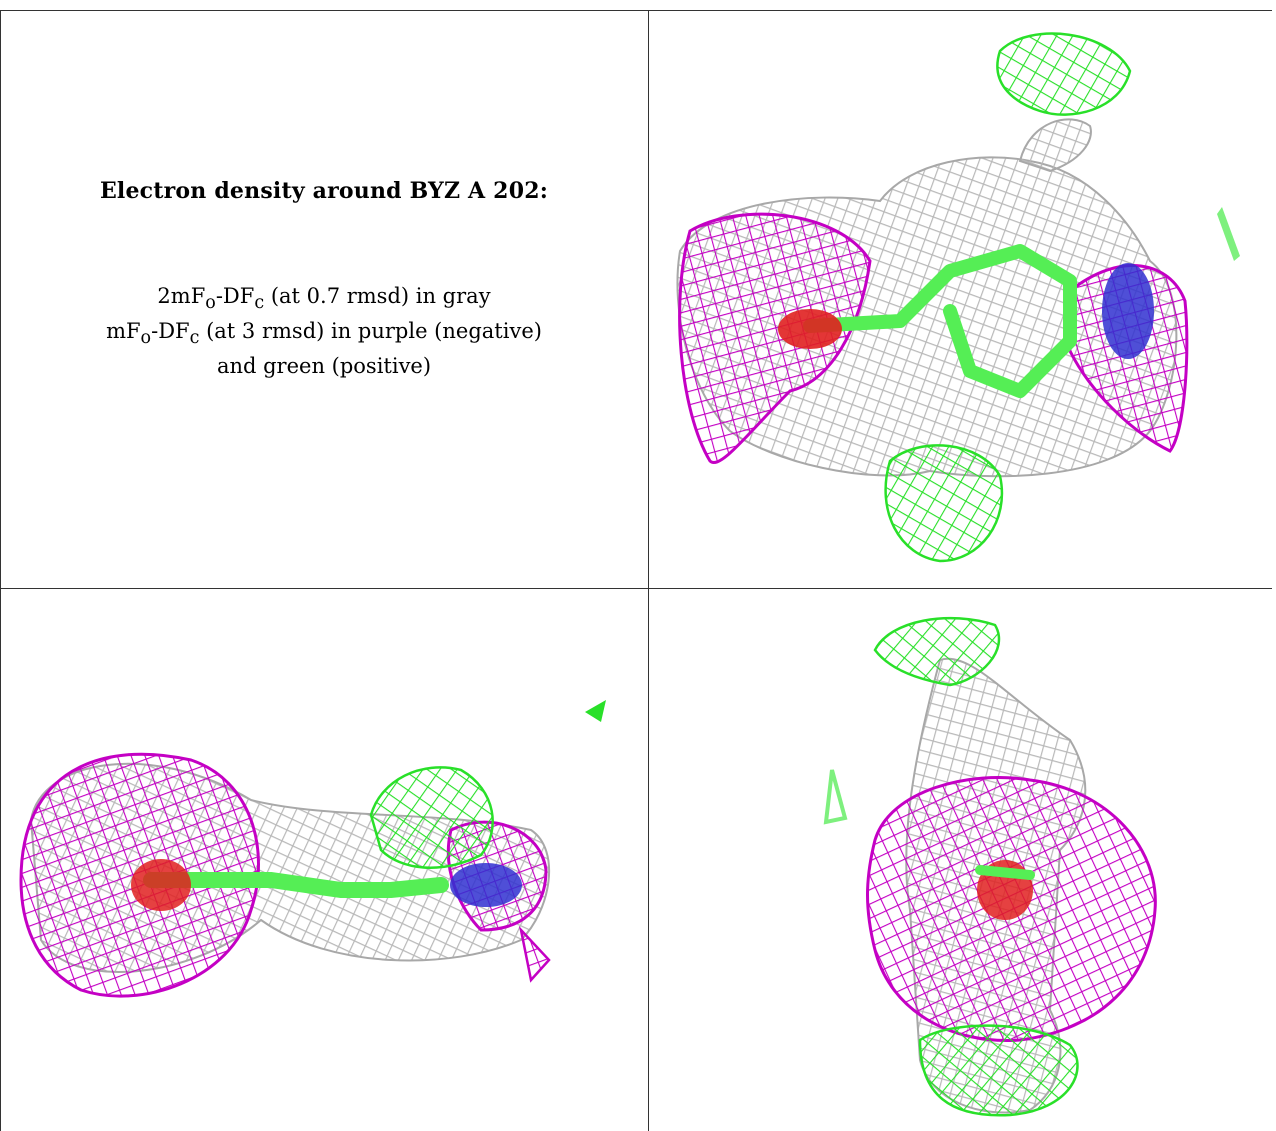 This screenshot has height=1131, width=1276. Describe the element at coordinates (636, 588) in the screenshot. I see `grid-divider-horizontal` at that location.